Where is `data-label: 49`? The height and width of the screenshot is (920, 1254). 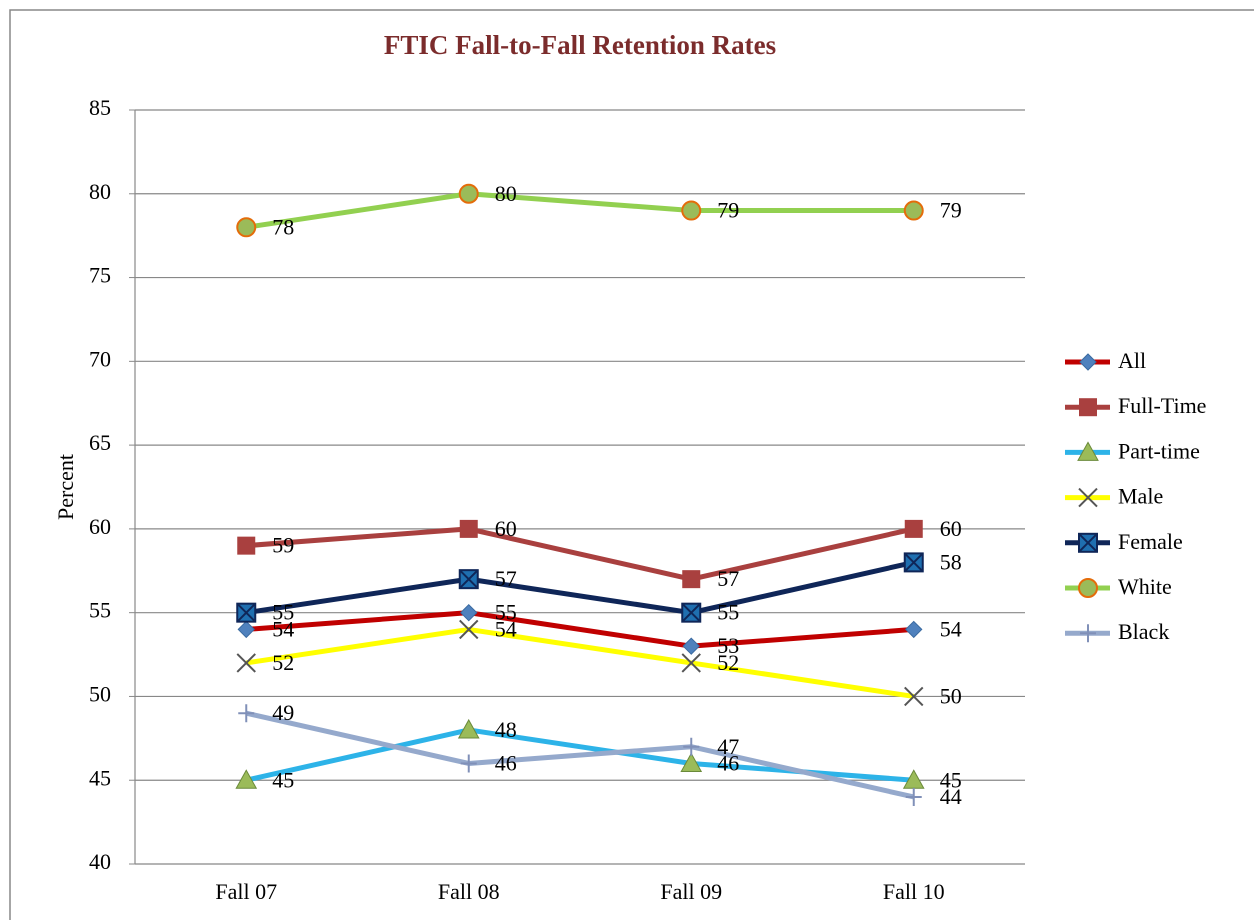
data-label: 49 is located at coordinates (283, 712).